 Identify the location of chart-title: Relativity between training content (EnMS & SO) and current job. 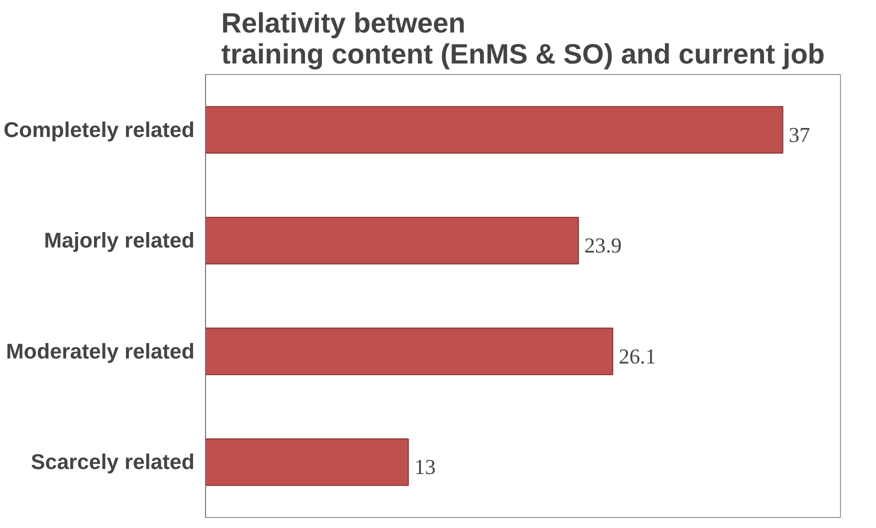
(523, 39).